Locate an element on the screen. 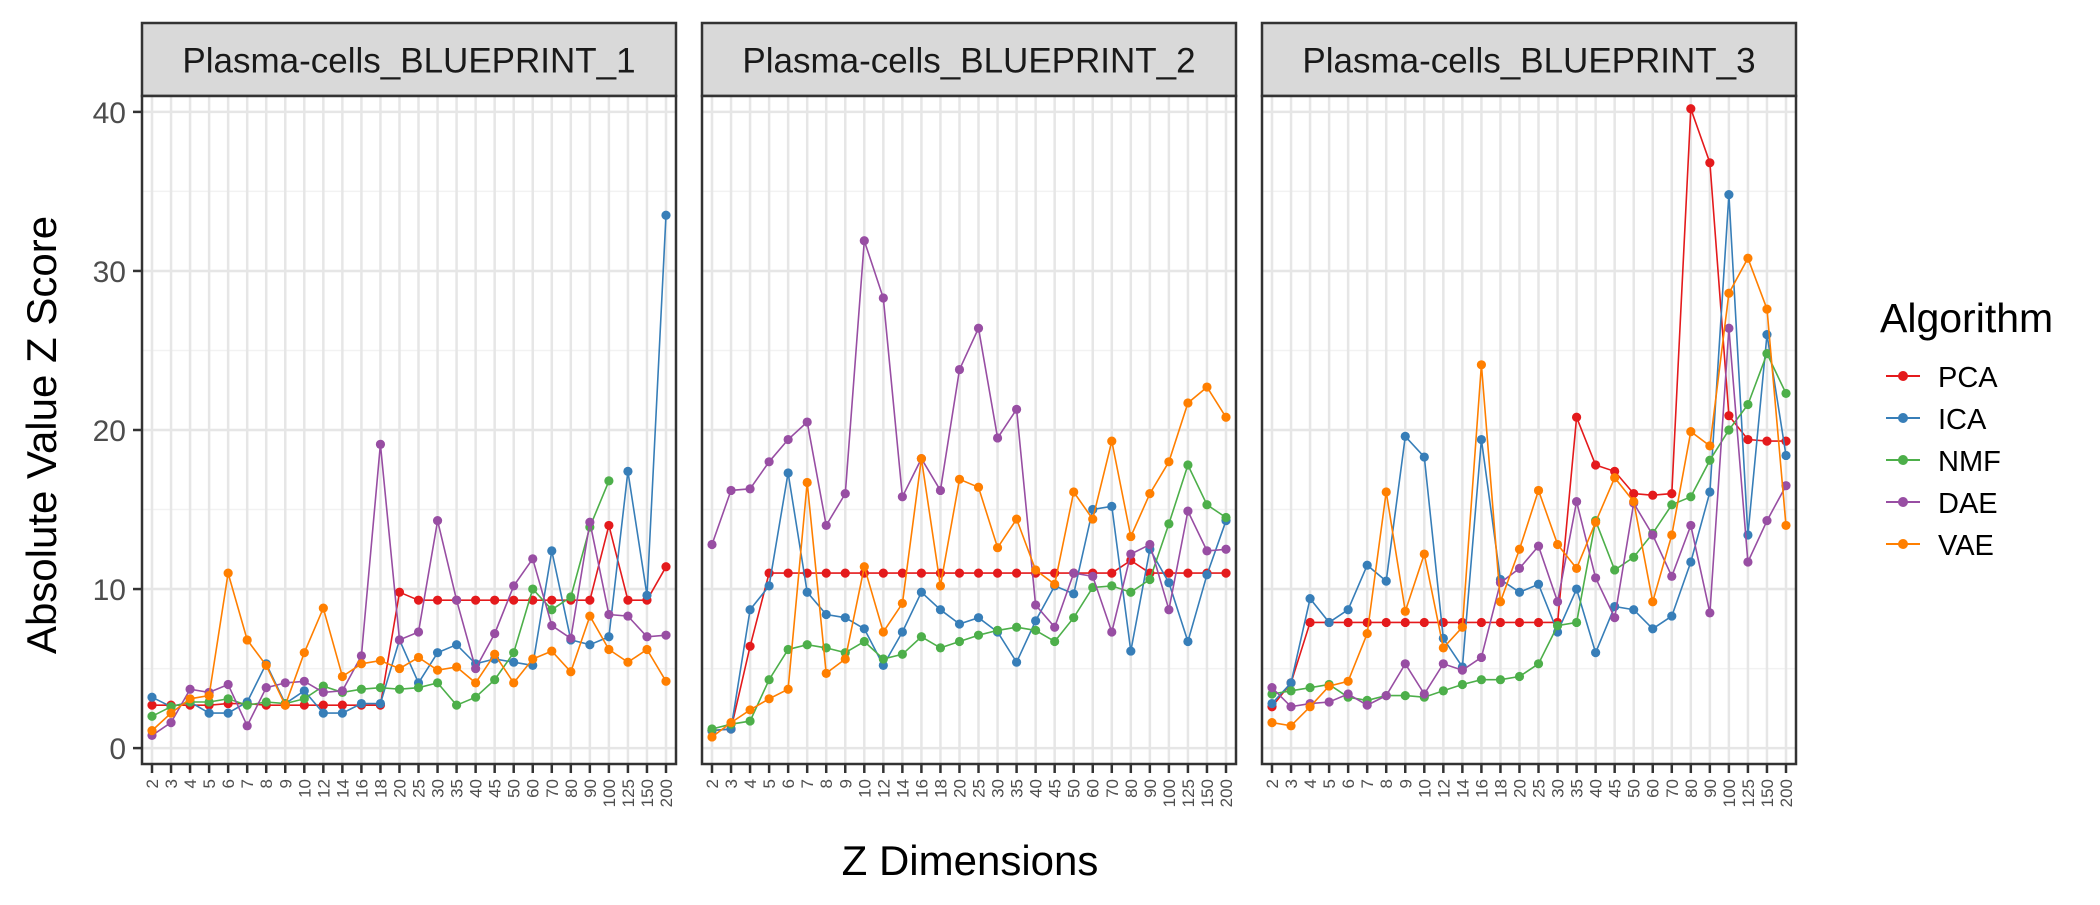  x-tick-label: 90 is located at coordinates (590, 788).